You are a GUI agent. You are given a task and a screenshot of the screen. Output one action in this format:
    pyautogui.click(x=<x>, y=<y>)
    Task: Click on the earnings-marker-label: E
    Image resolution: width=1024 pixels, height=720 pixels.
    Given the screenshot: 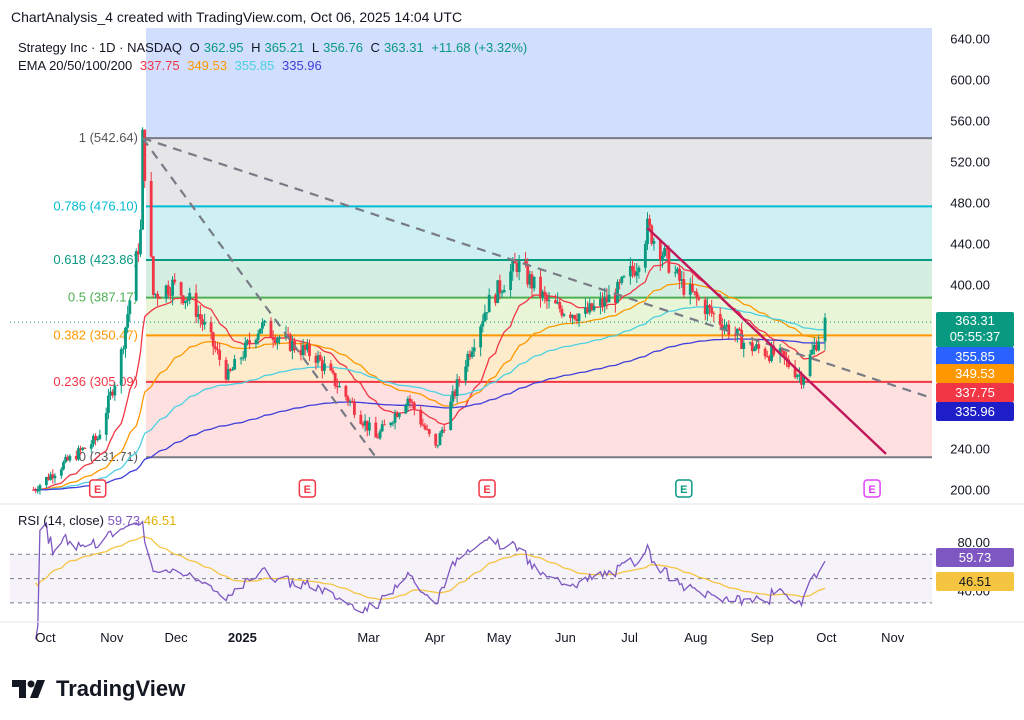 What is the action you would take?
    pyautogui.click(x=307, y=490)
    